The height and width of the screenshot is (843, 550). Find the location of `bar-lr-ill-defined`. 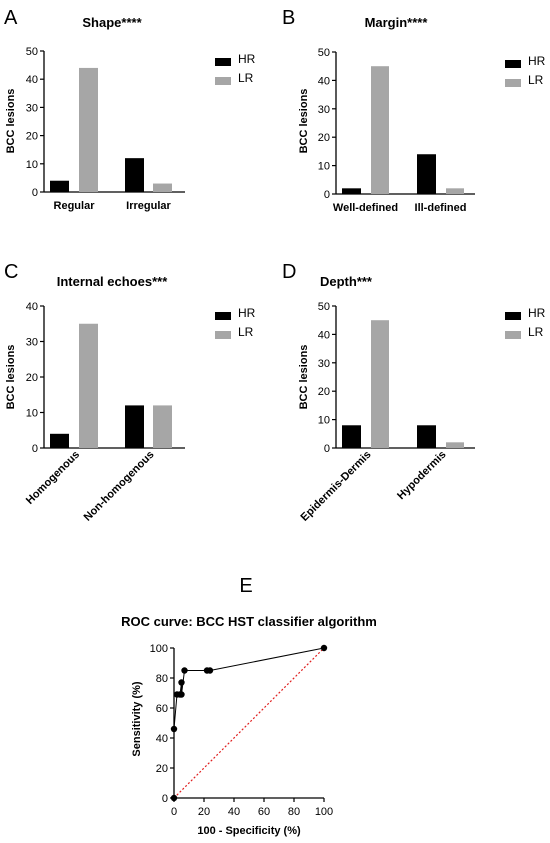

bar-lr-ill-defined is located at coordinates (455, 191).